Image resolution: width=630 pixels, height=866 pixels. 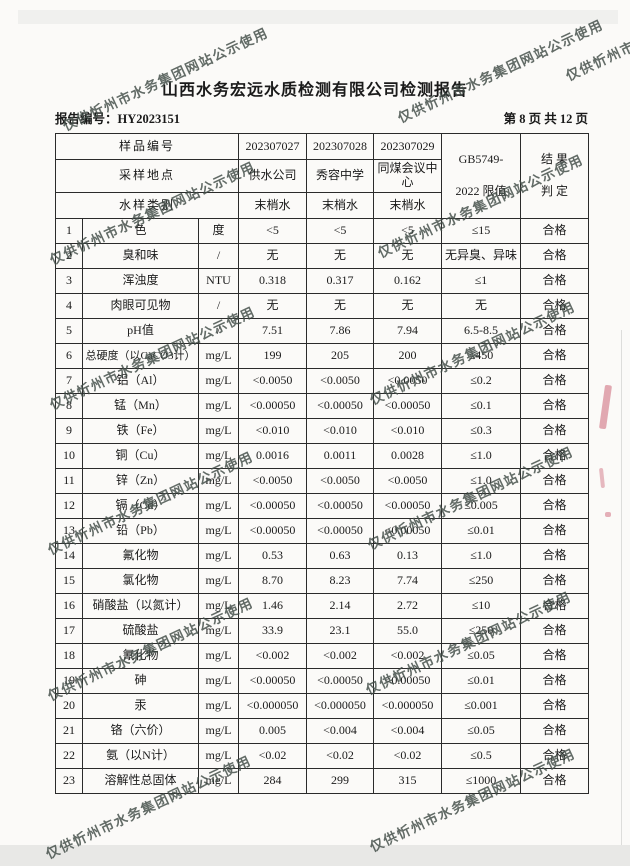 What do you see at coordinates (140, 231) in the screenshot?
I see `param-name: 色` at bounding box center [140, 231].